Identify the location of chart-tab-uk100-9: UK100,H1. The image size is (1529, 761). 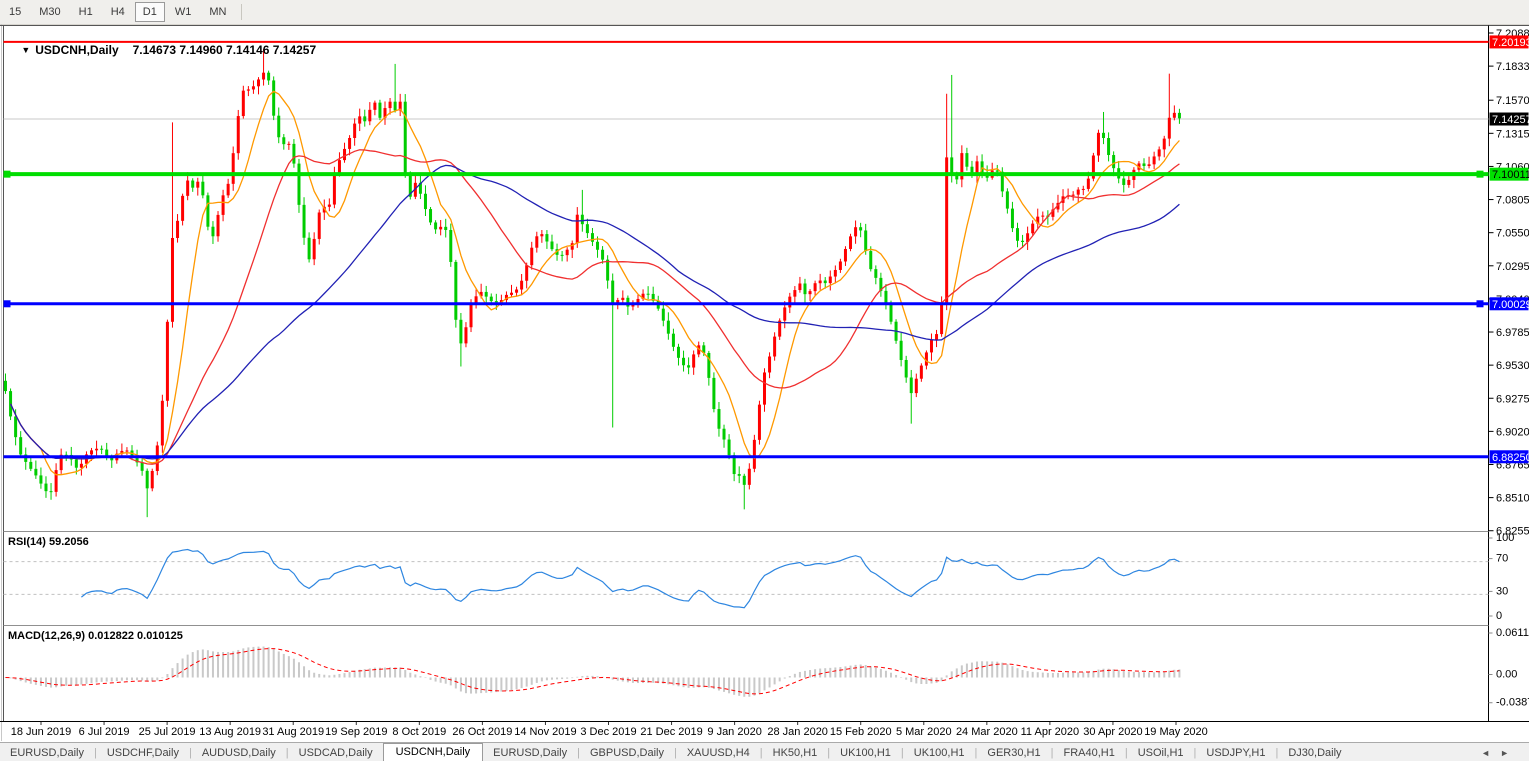
(865, 752).